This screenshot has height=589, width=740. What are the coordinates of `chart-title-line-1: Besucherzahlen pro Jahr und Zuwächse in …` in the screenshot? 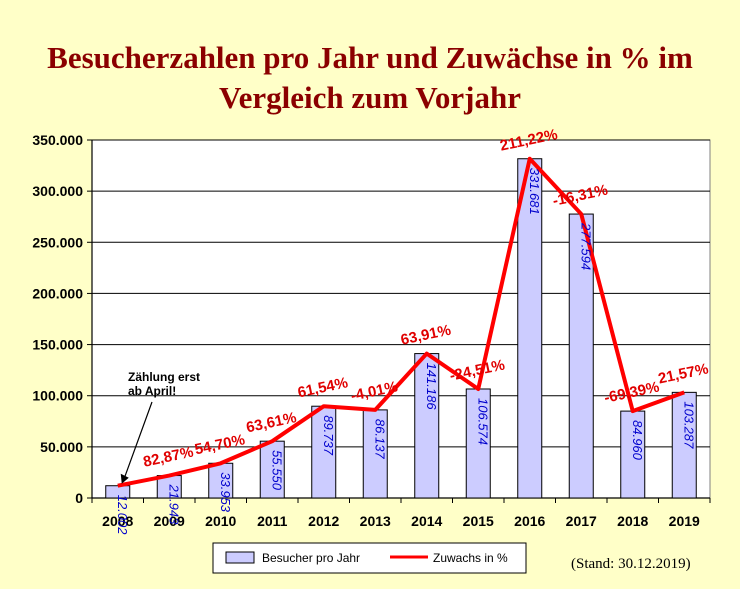 It's located at (370, 57).